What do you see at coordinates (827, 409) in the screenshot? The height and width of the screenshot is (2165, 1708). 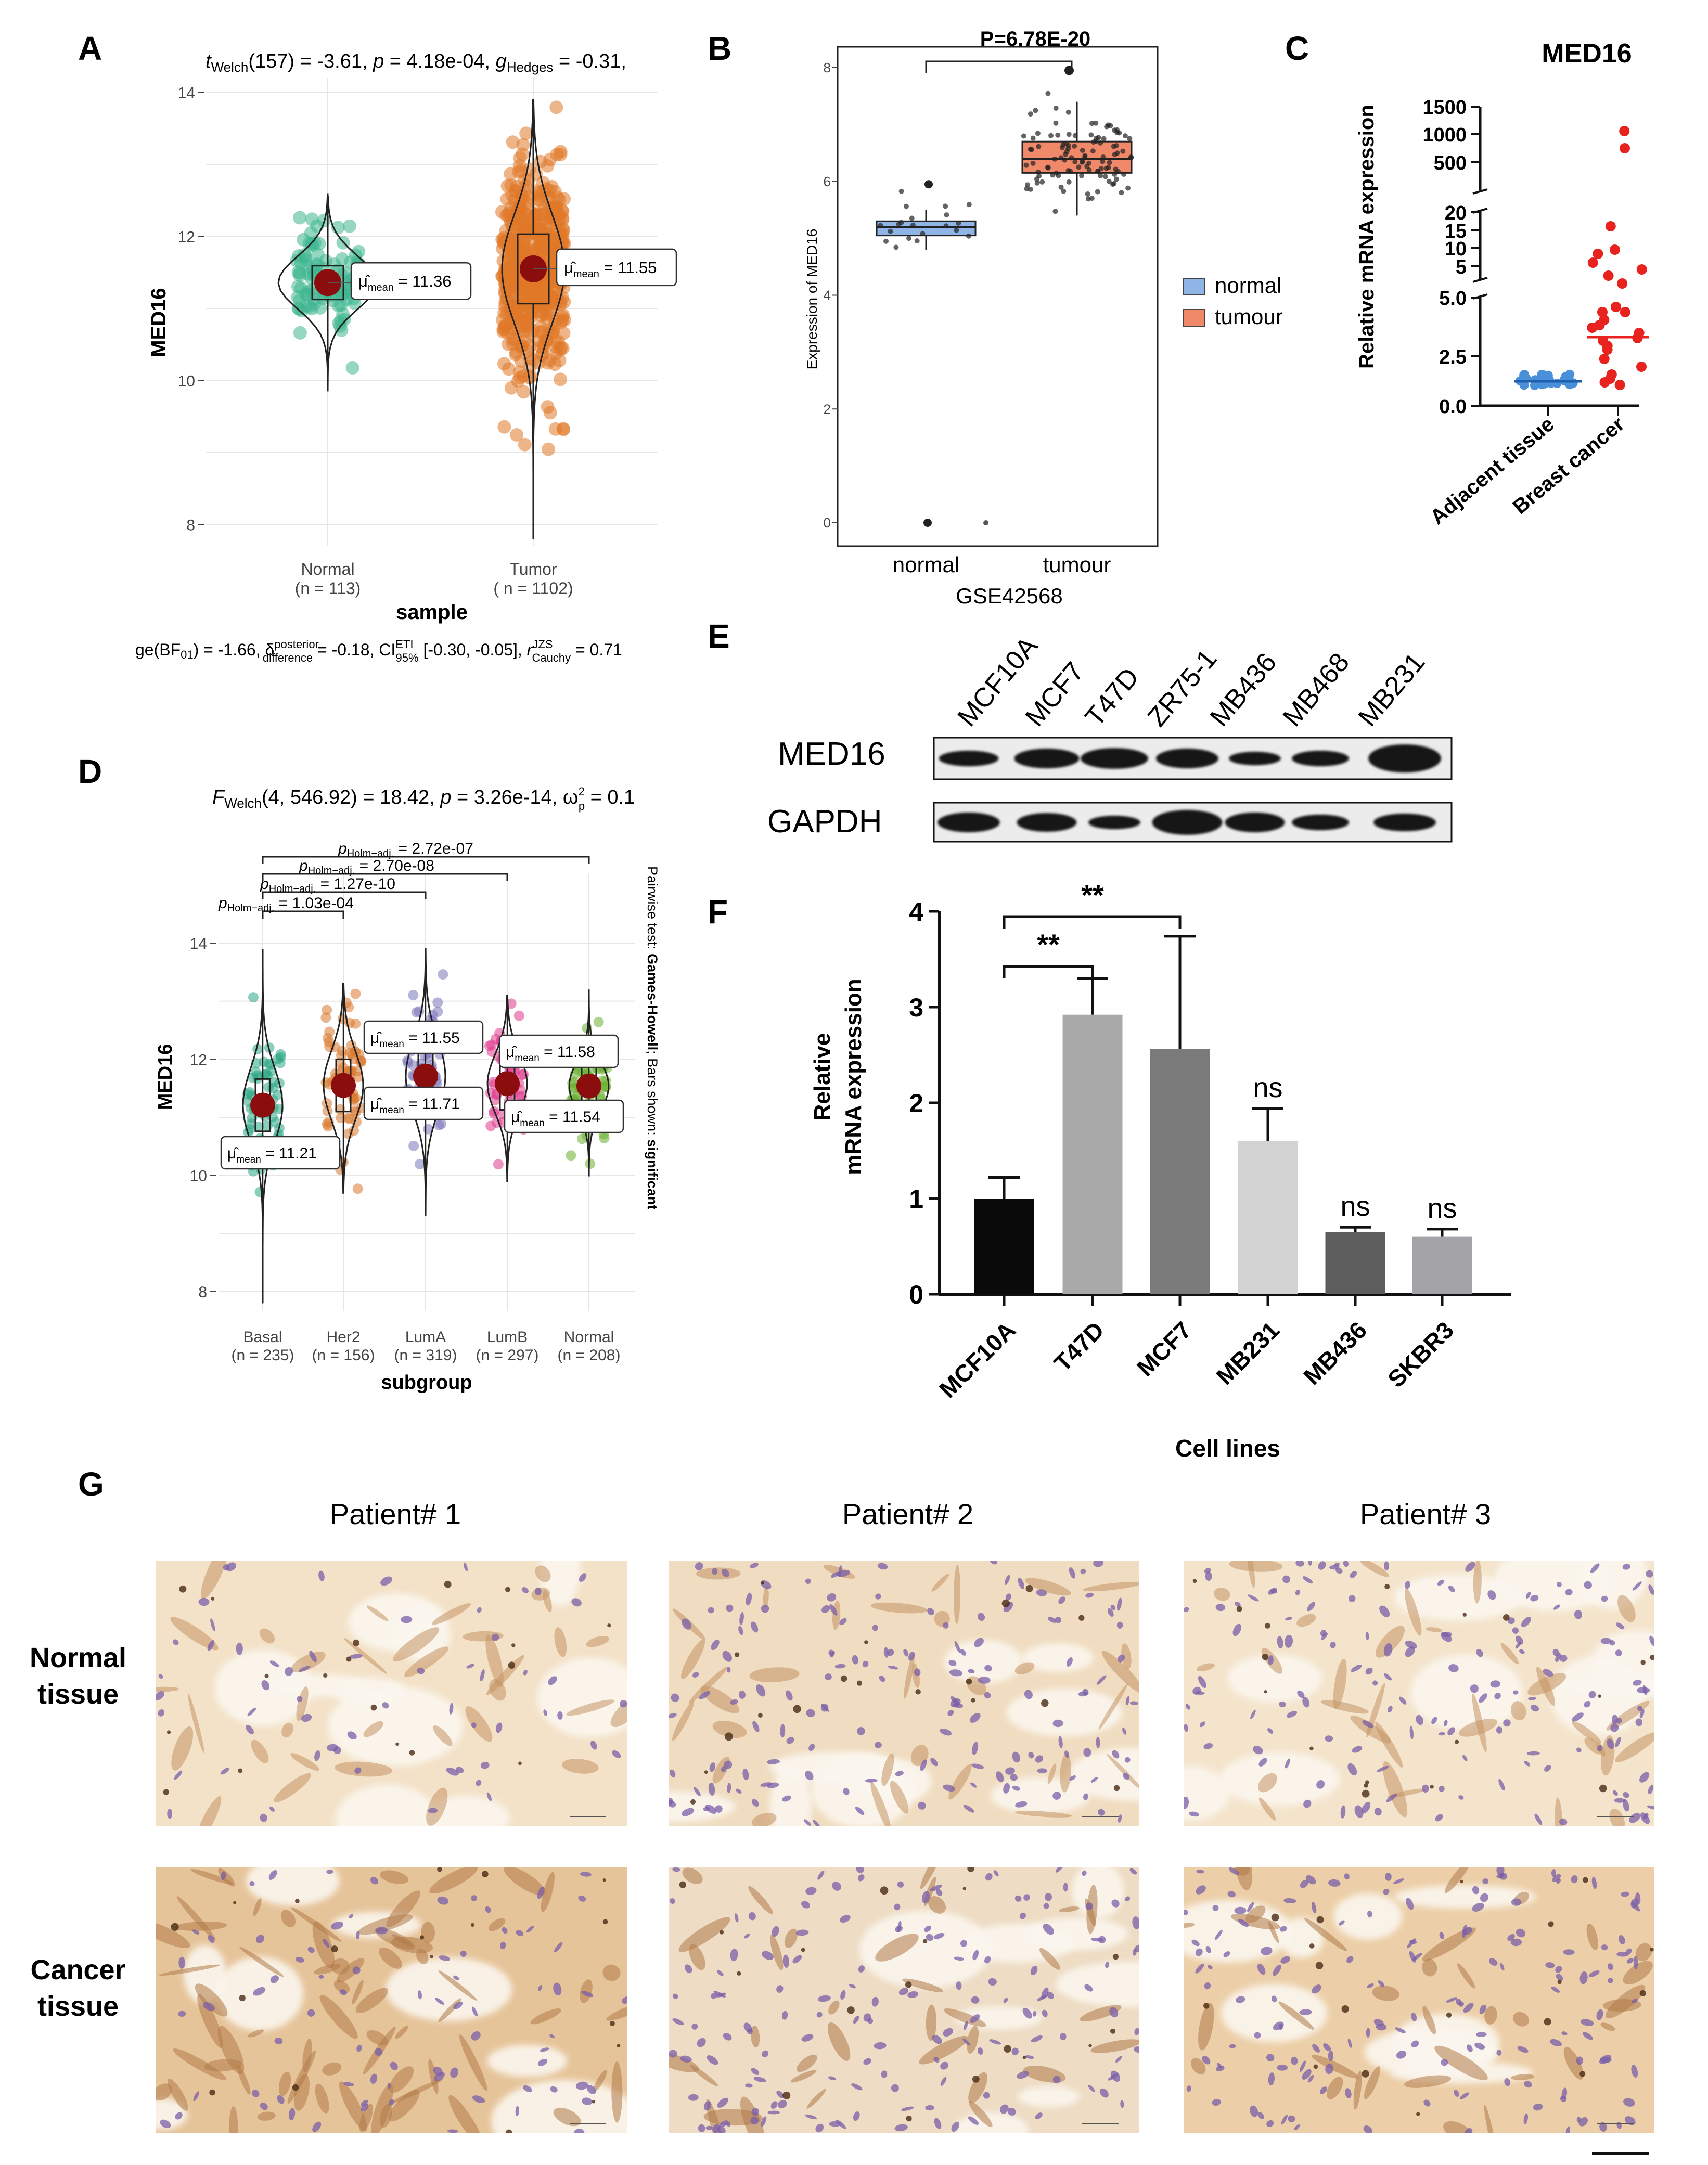 I see `y-tick-label: 2` at bounding box center [827, 409].